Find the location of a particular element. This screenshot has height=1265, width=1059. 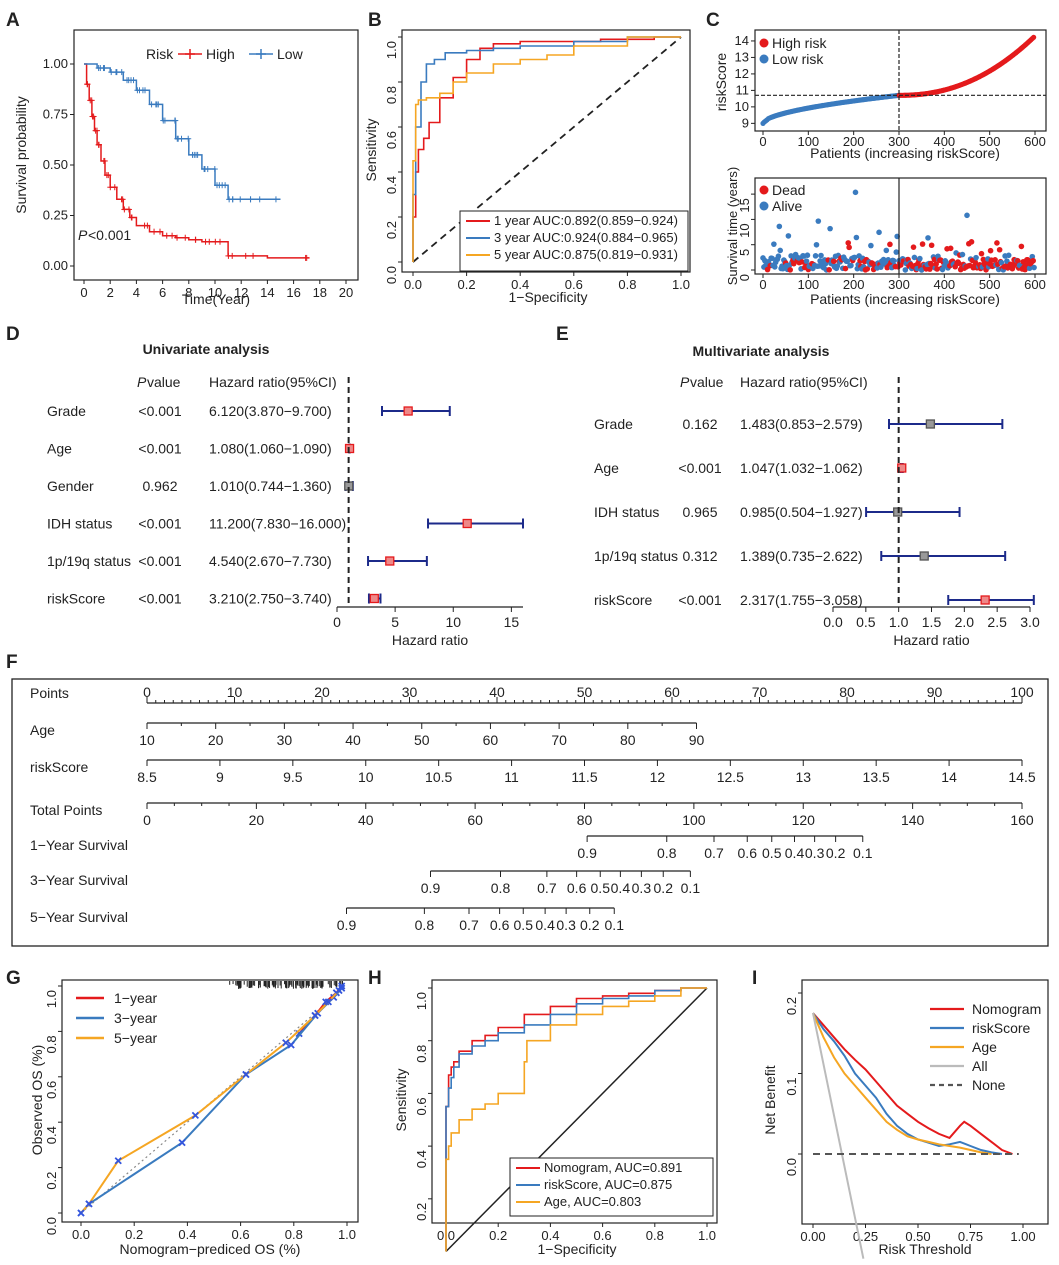

rocH-legend-label-0: Nomogram, AUC=0.891 is located at coordinates (613, 1167).